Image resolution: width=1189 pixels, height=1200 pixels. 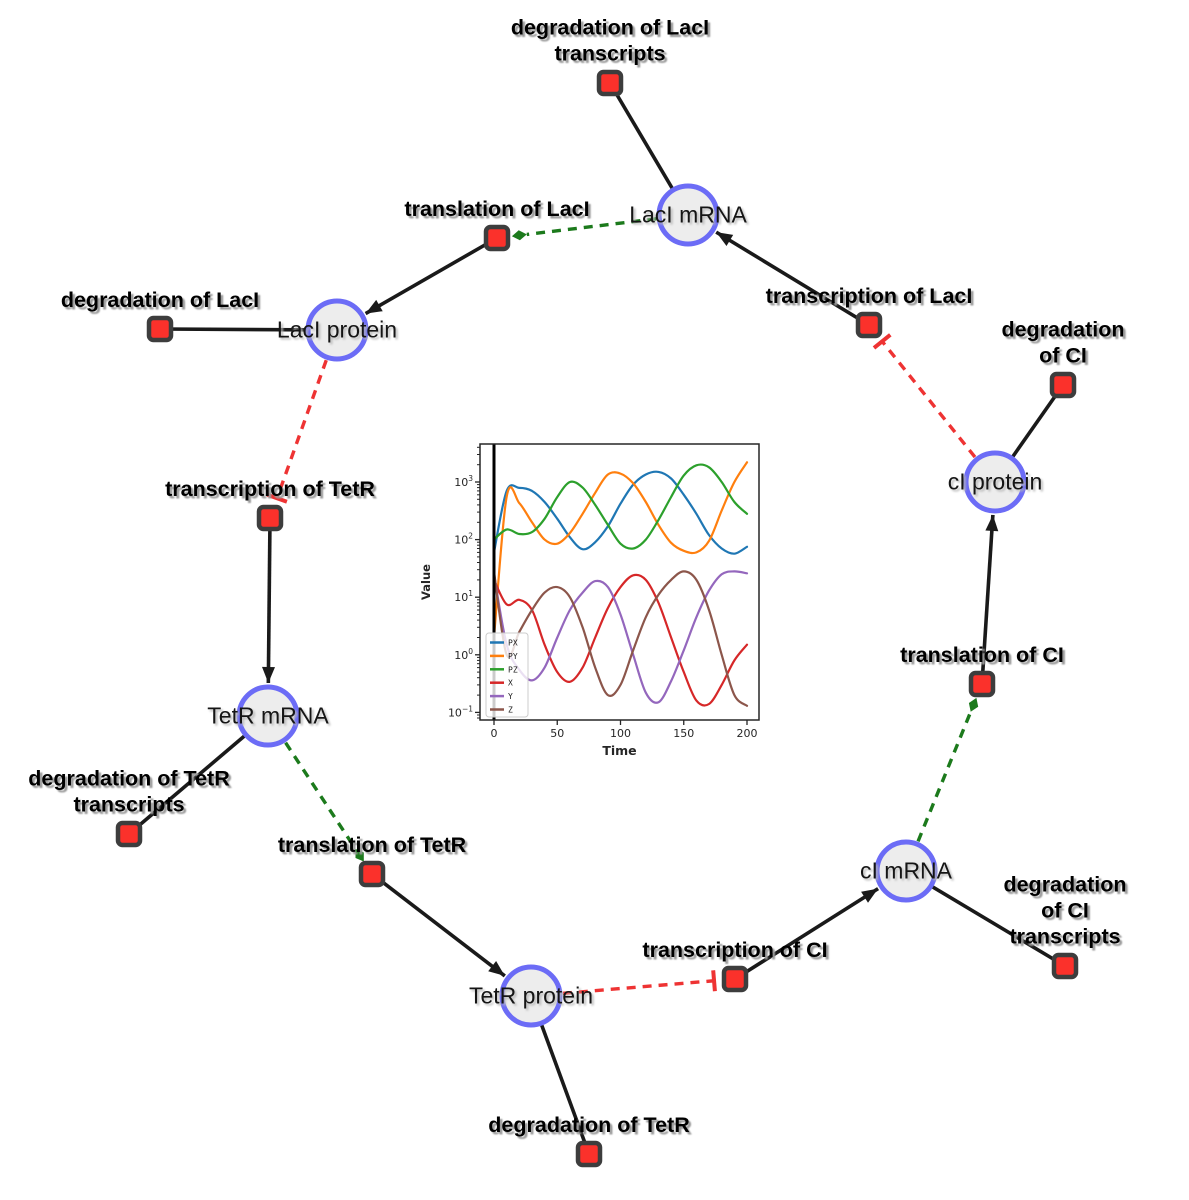 What do you see at coordinates (906, 871) in the screenshot?
I see `species-node-cI_mRNA` at bounding box center [906, 871].